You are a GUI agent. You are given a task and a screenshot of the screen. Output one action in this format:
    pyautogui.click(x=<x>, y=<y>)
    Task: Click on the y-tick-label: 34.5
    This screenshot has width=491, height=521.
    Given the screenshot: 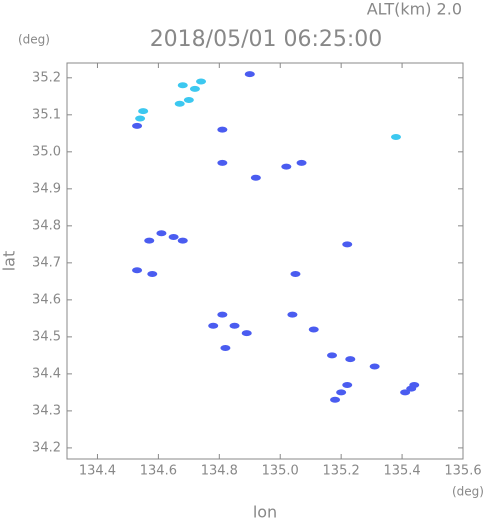 What is the action you would take?
    pyautogui.click(x=46, y=336)
    